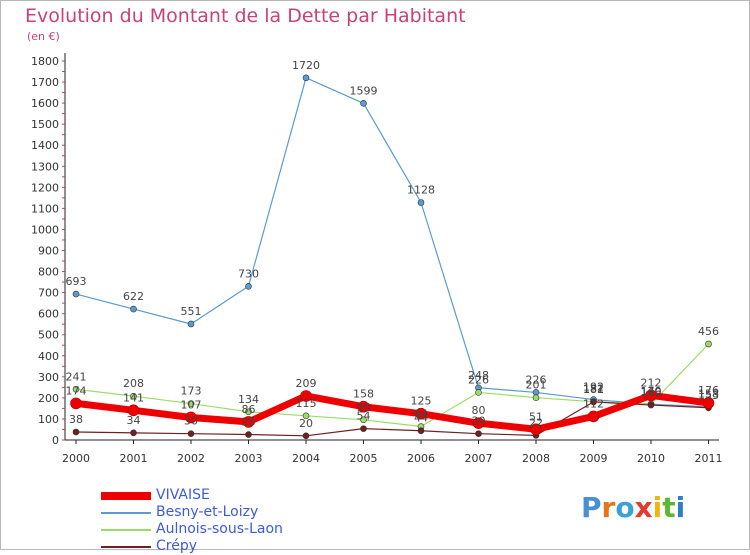 Image resolution: width=750 pixels, height=555 pixels. Describe the element at coordinates (608, 507) in the screenshot. I see `logo-letter: r` at that location.